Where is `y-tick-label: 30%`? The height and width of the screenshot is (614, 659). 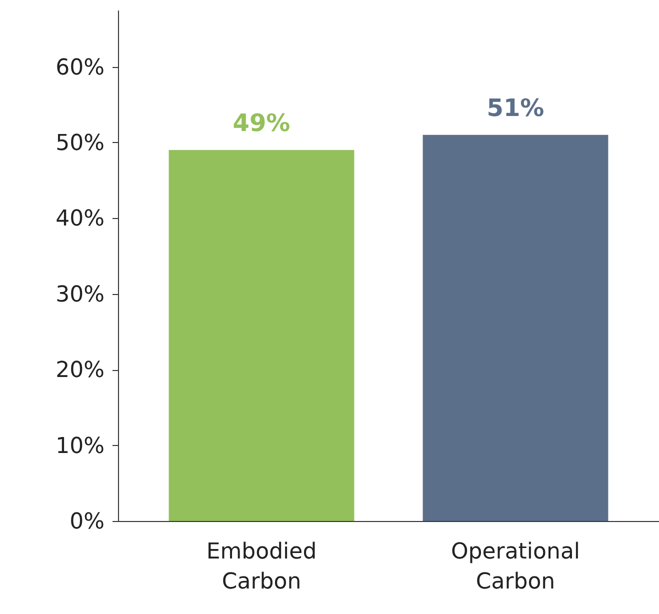 y-tick-label: 30% is located at coordinates (80, 295).